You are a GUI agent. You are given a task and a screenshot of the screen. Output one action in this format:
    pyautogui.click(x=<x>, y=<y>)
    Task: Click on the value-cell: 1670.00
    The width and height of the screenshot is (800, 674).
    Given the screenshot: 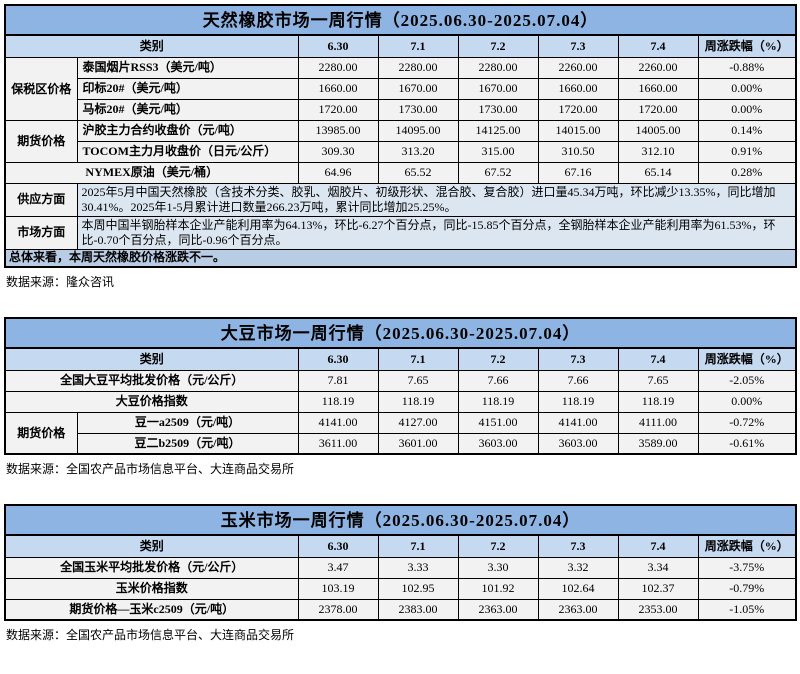 What is the action you would take?
    pyautogui.click(x=418, y=88)
    